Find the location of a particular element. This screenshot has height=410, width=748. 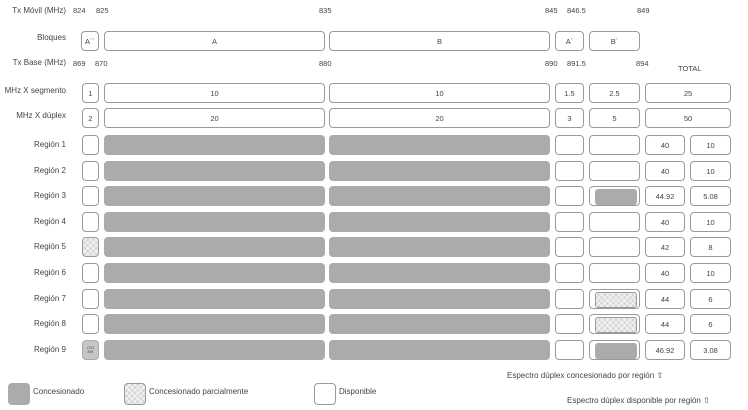

tick: 835 is located at coordinates (325, 10).